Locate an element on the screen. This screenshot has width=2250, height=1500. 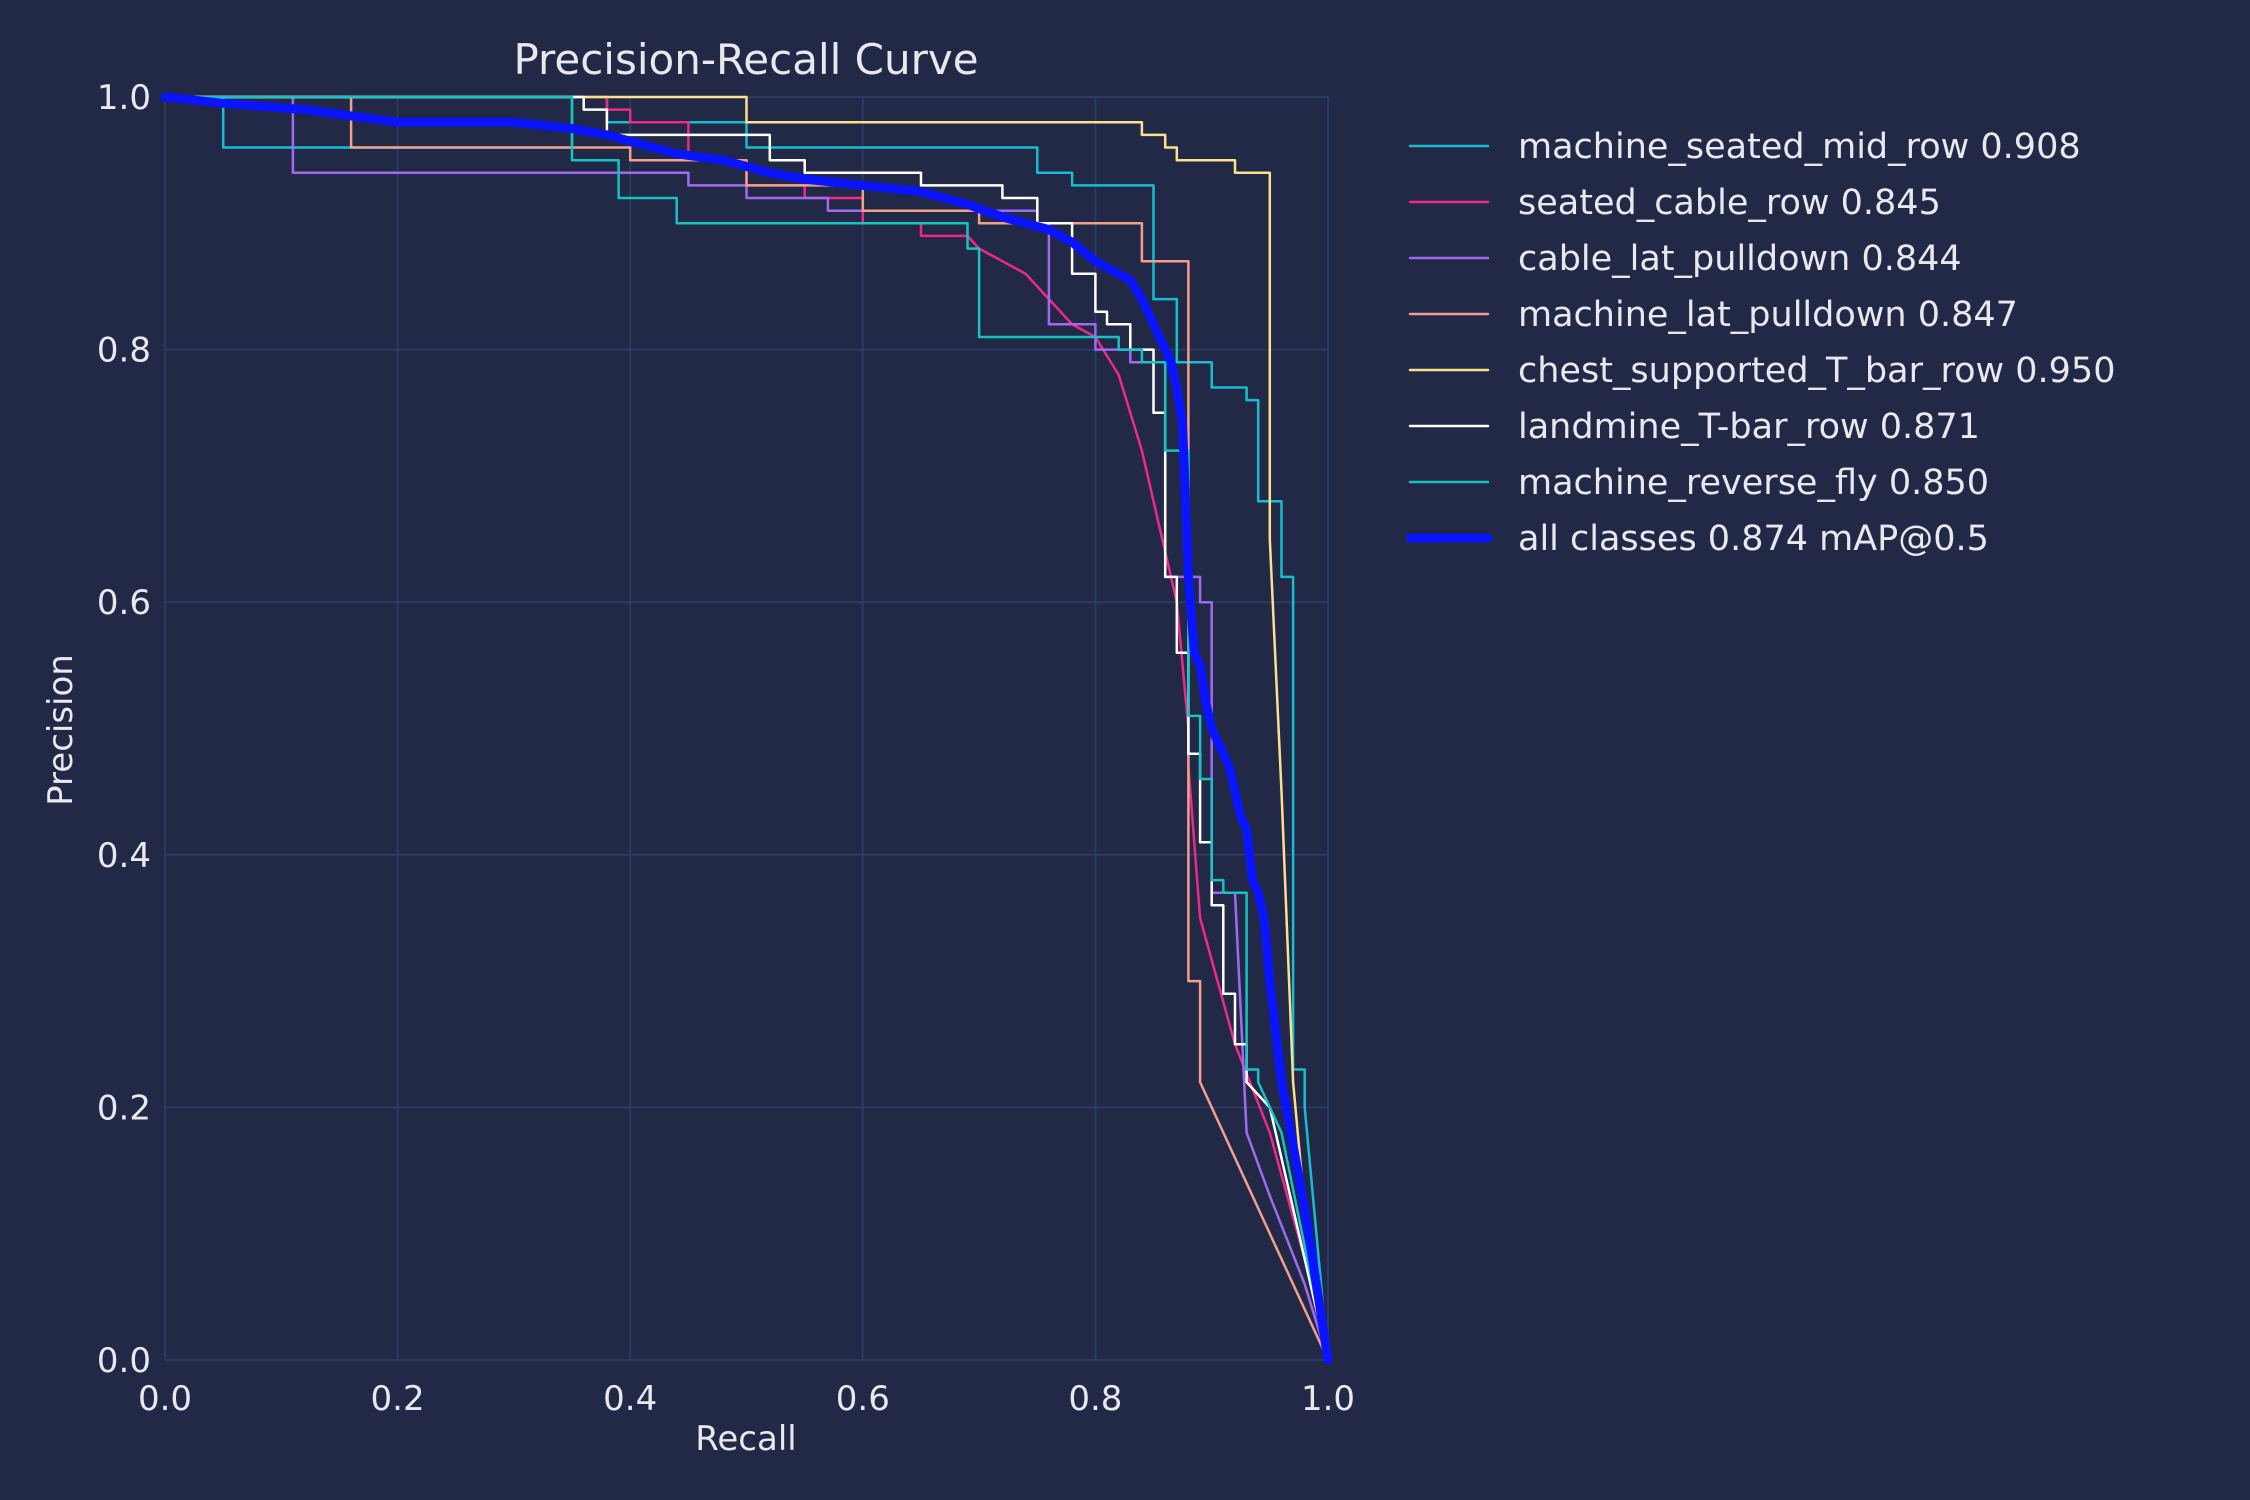
legend-label-5: landmine_T-bar_row 0.871 is located at coordinates (1749, 427).